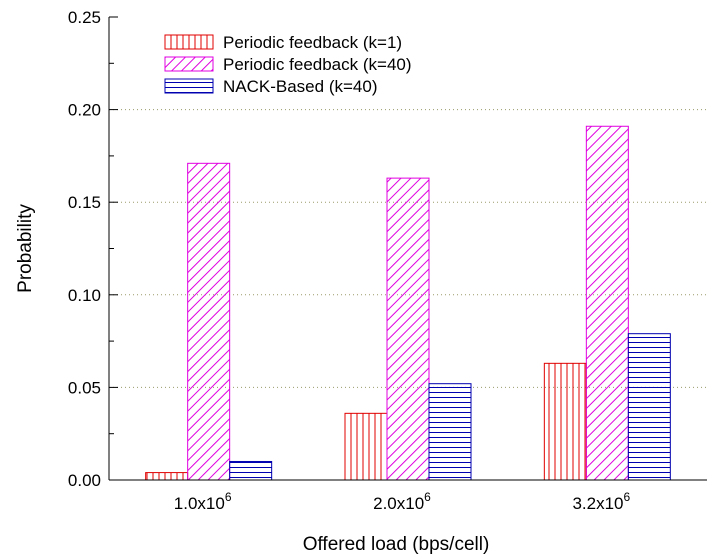  I want to click on y-tick-label: 0.20, so click(84, 110).